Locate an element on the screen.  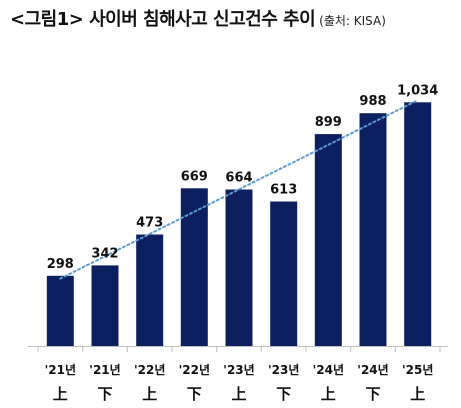
x-label-year-5: '23년 is located at coordinates (238, 370).